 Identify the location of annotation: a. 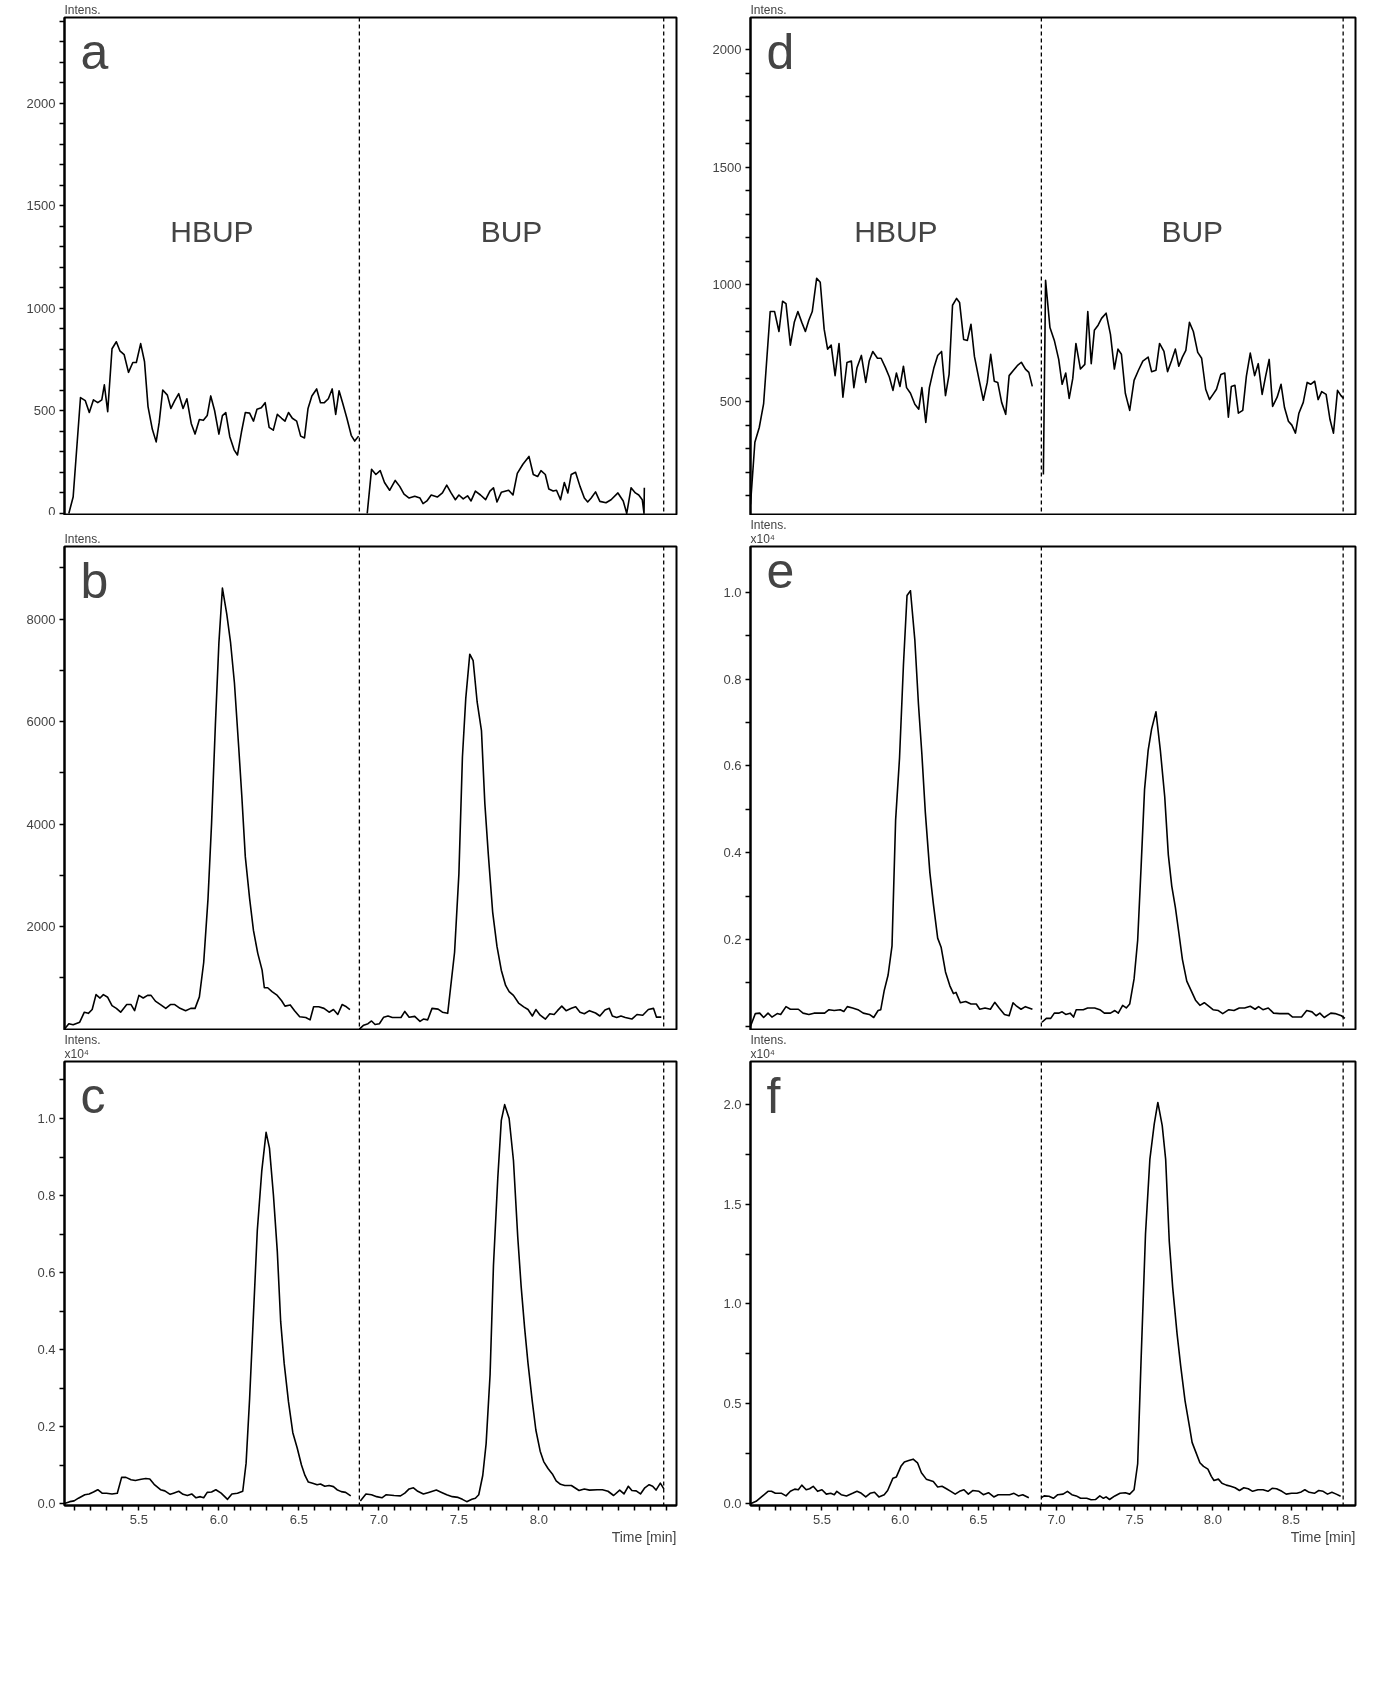
(94, 51).